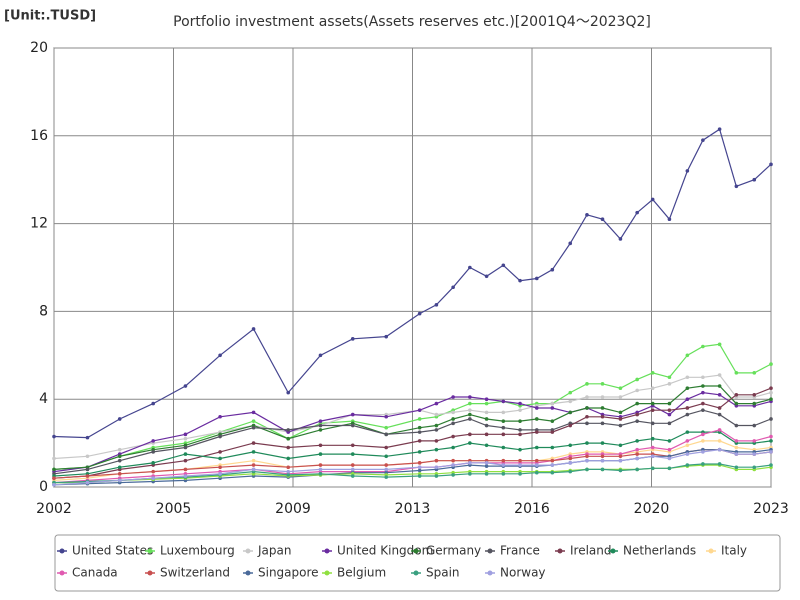  What do you see at coordinates (174, 509) in the screenshot?
I see `x-tick-label: 2005` at bounding box center [174, 509].